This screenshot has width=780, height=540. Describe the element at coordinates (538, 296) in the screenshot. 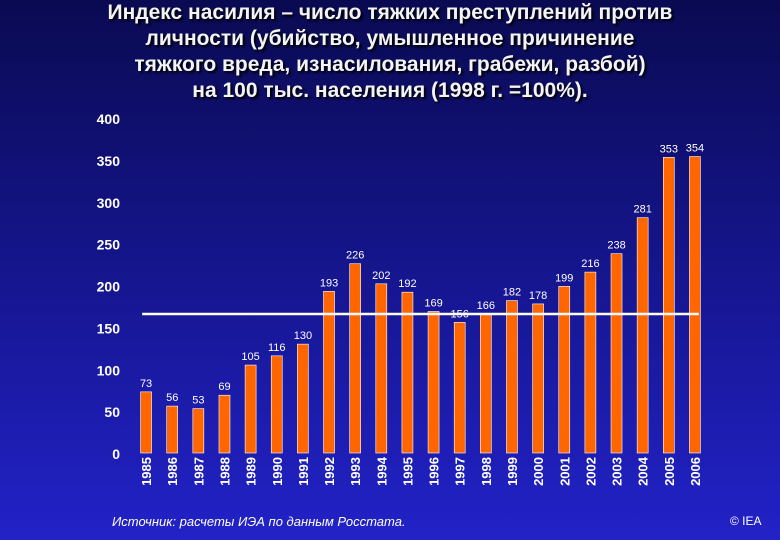

I see `data-label: 178` at that location.